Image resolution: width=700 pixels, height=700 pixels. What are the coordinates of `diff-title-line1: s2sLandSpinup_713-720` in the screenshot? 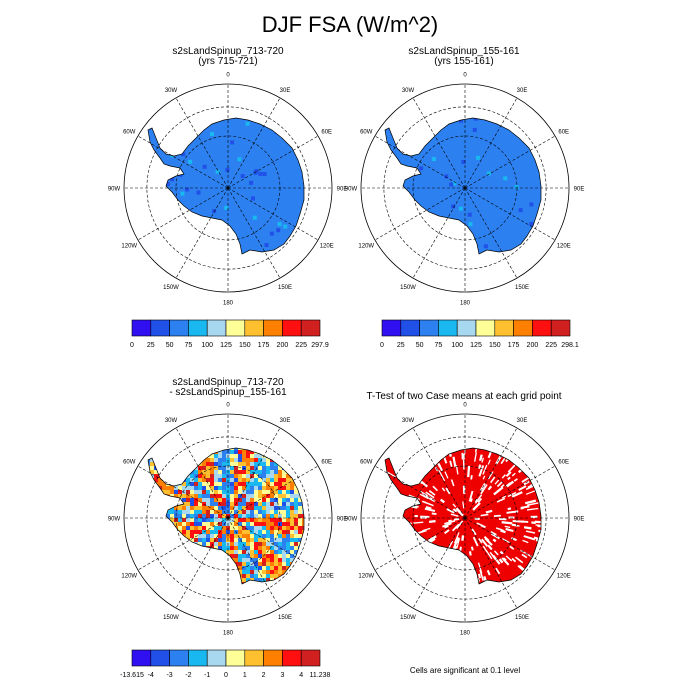 It's located at (228, 382).